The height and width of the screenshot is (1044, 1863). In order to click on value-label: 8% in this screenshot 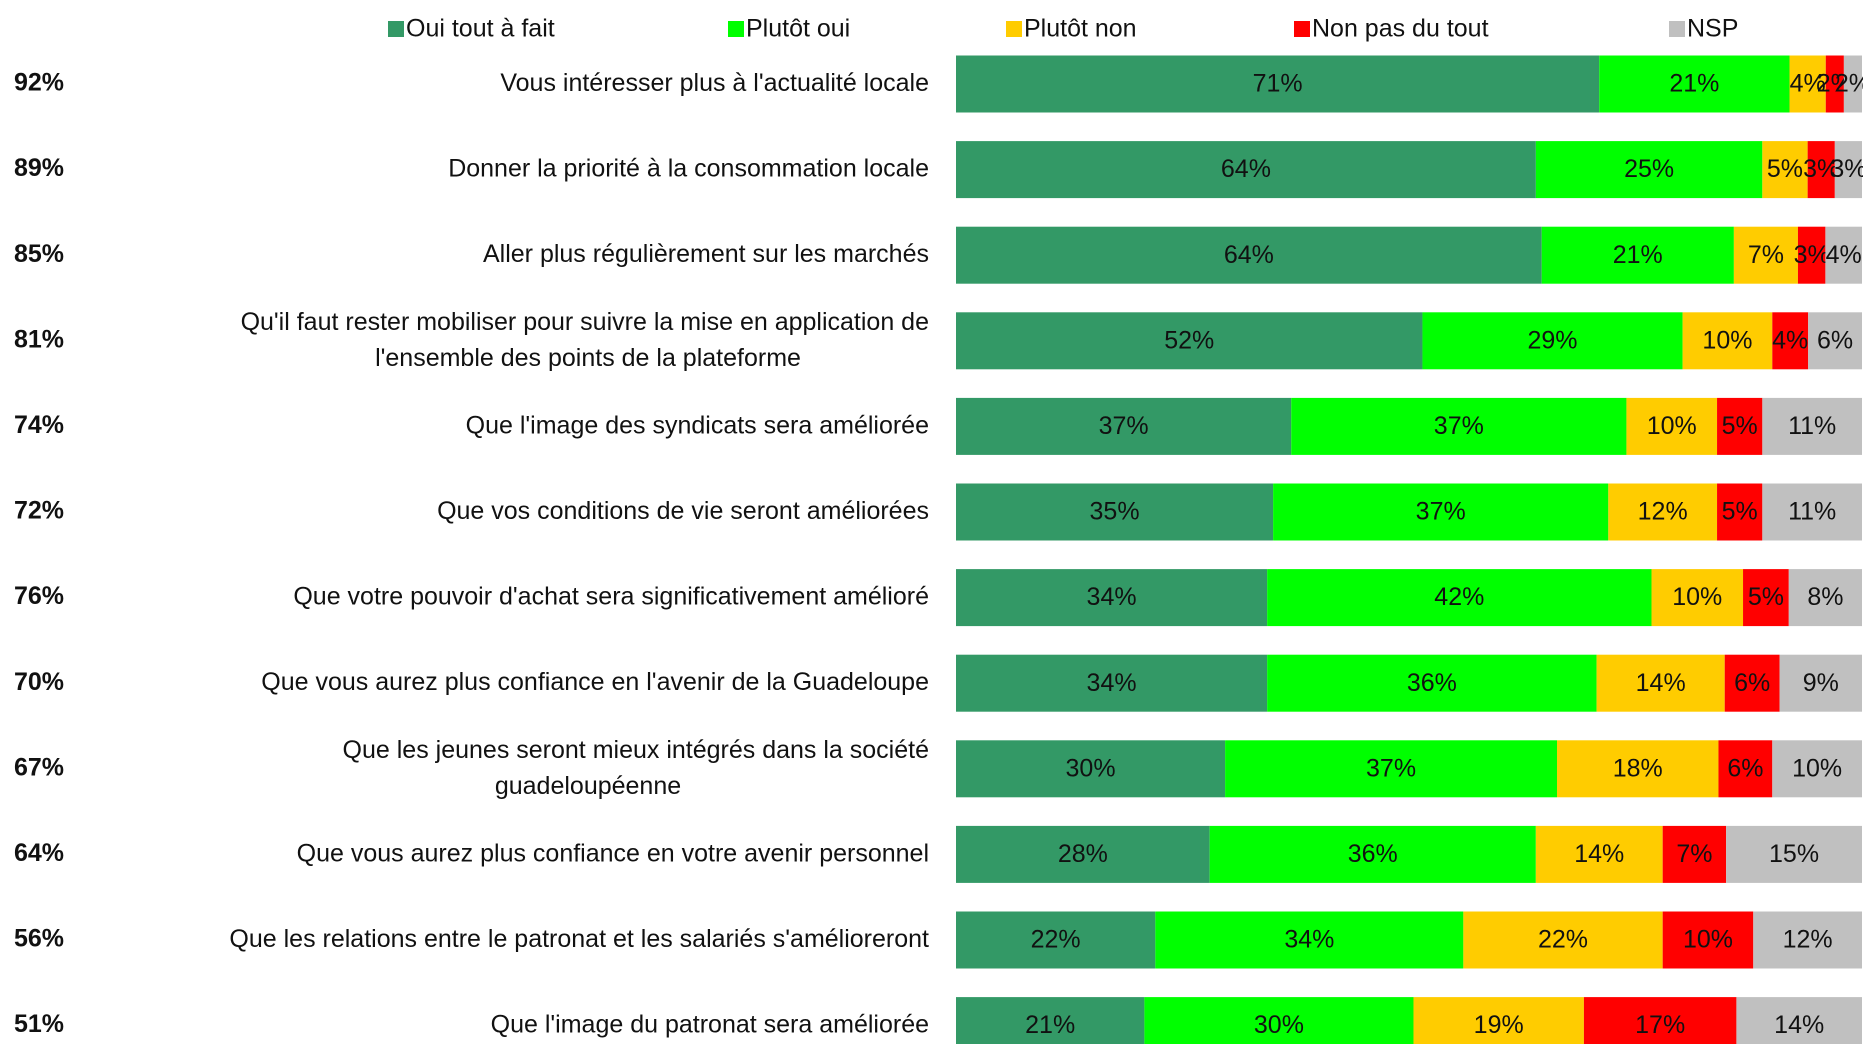, I will do `click(1825, 597)`.